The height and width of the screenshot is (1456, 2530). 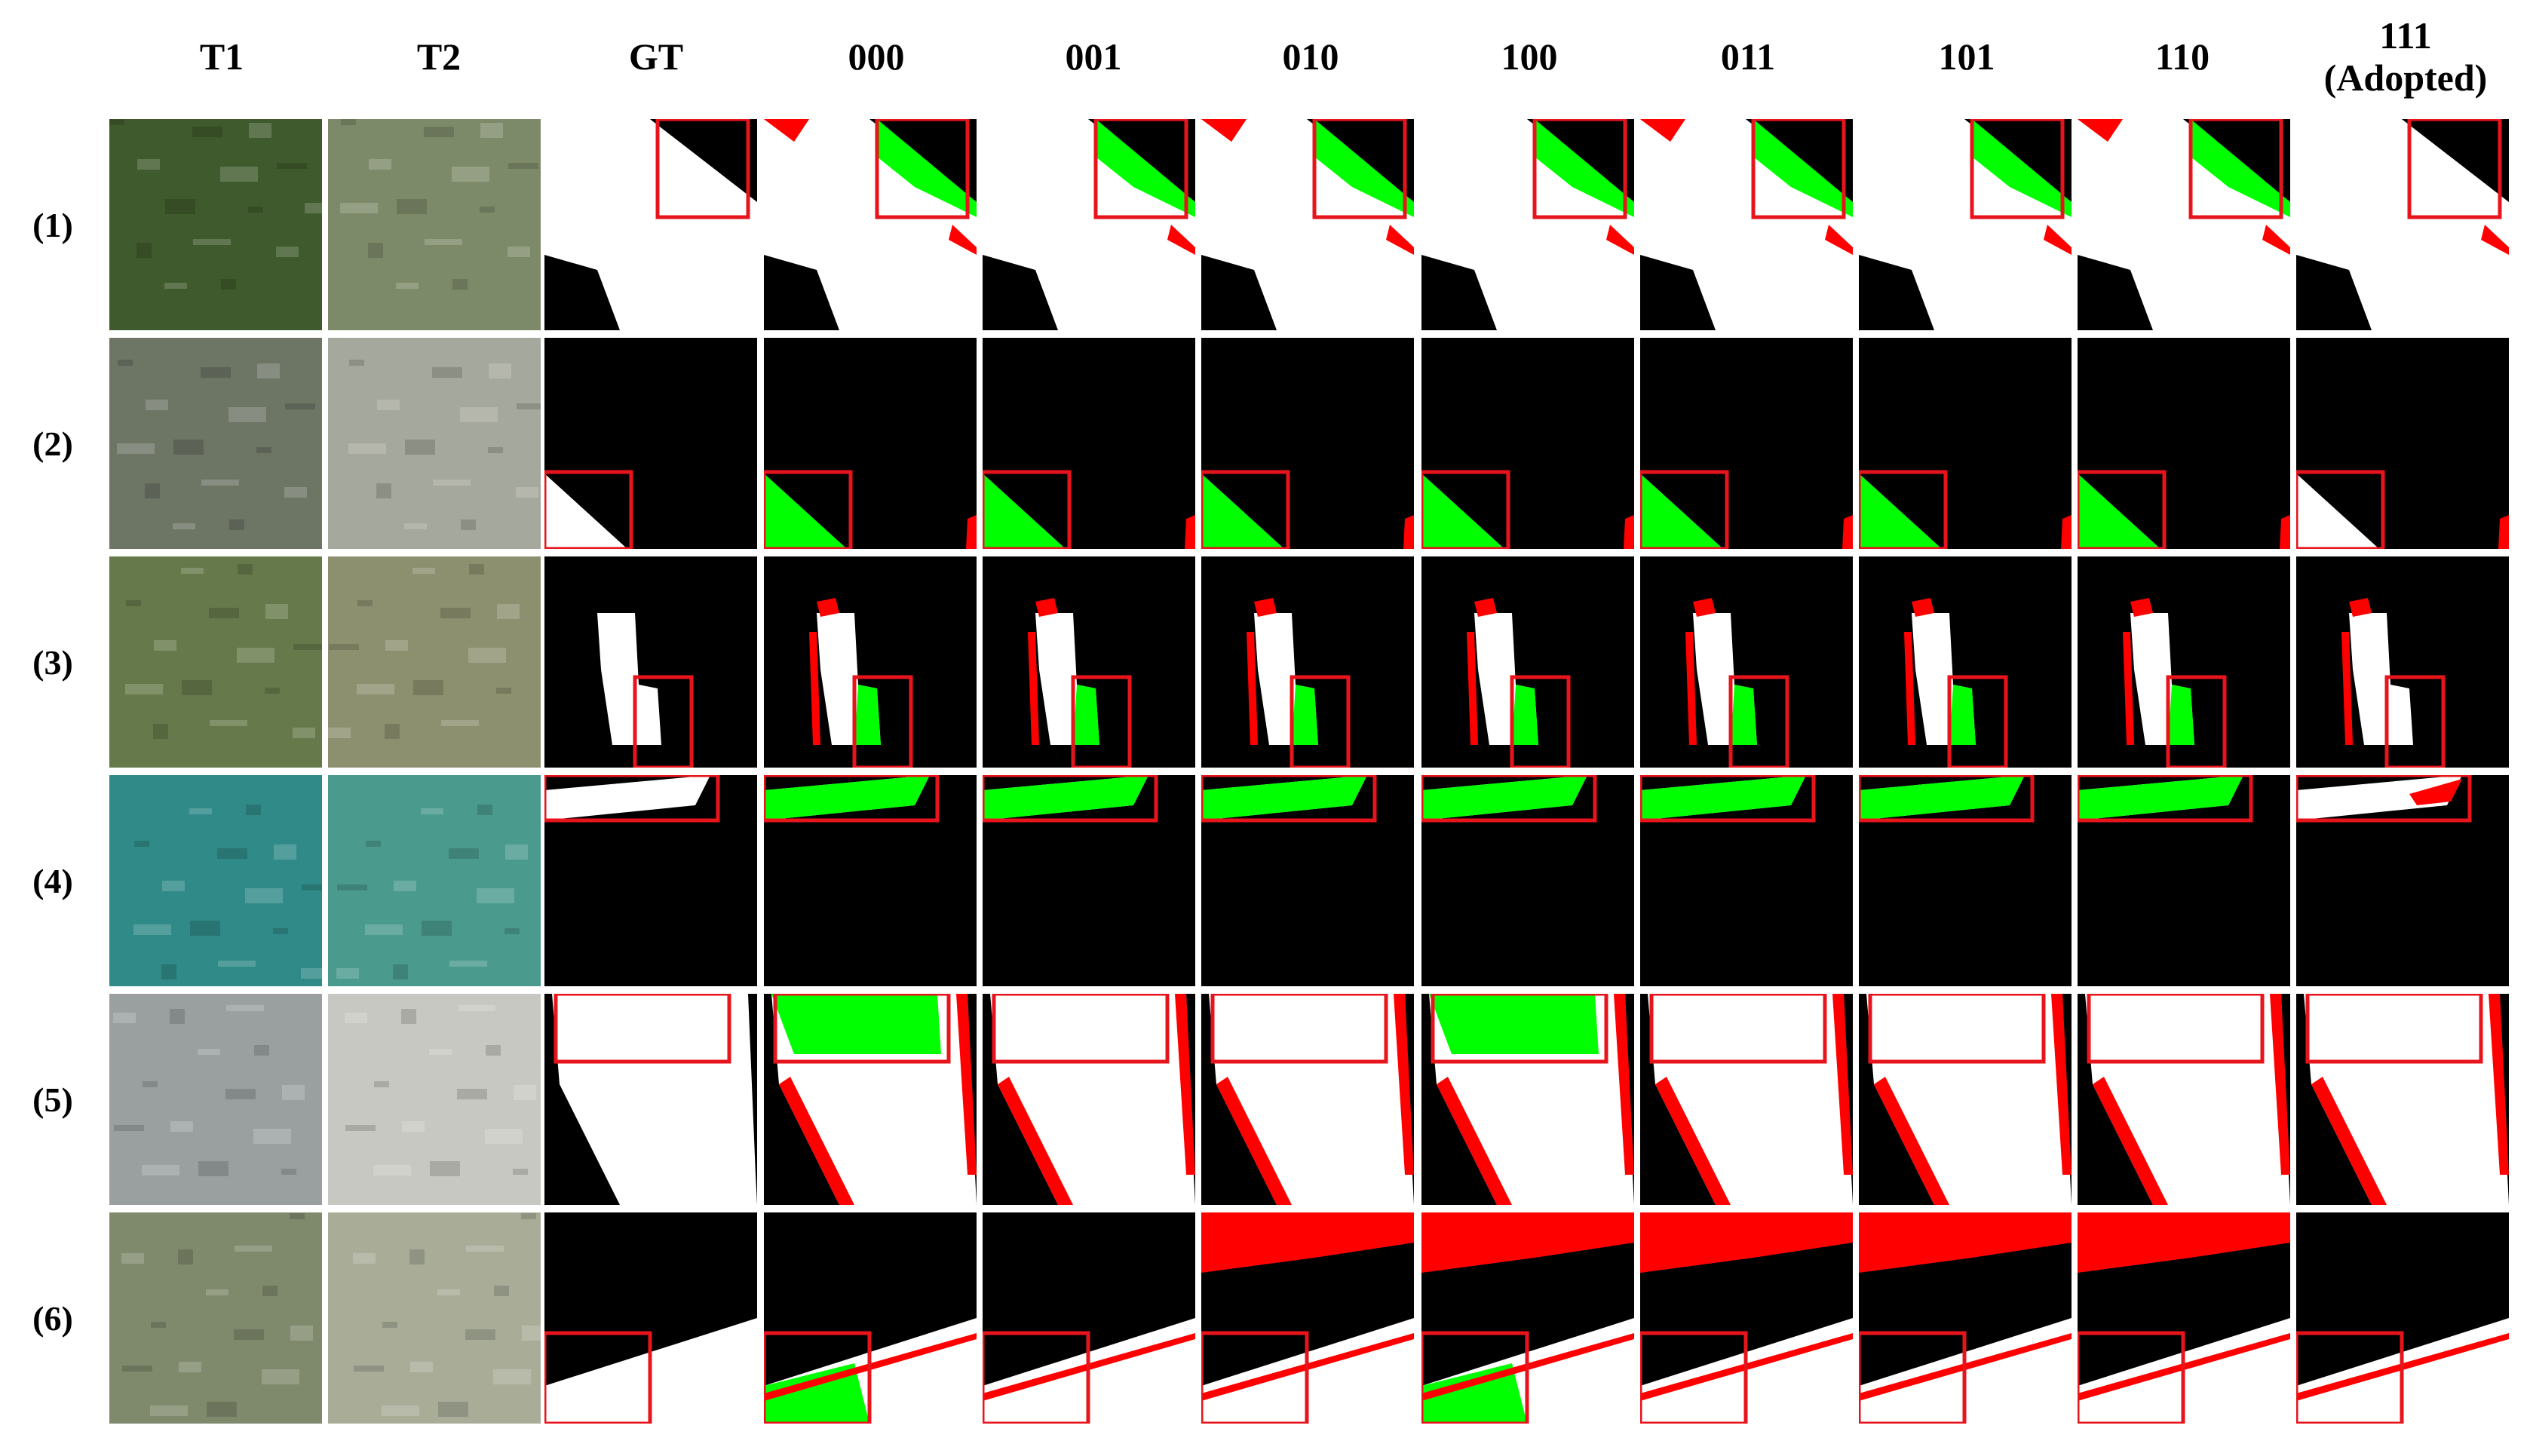 I want to click on col-header-101: 101, so click(x=1967, y=56).